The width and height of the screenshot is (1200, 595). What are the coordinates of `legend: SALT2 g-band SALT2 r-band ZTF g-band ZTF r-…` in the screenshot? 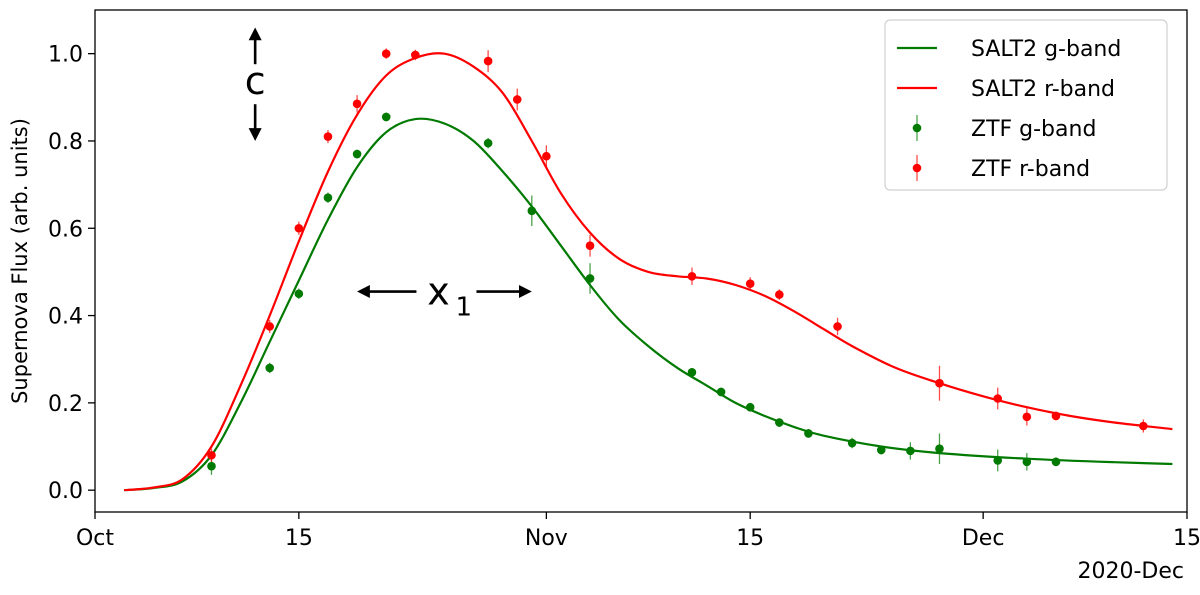 It's located at (1026, 105).